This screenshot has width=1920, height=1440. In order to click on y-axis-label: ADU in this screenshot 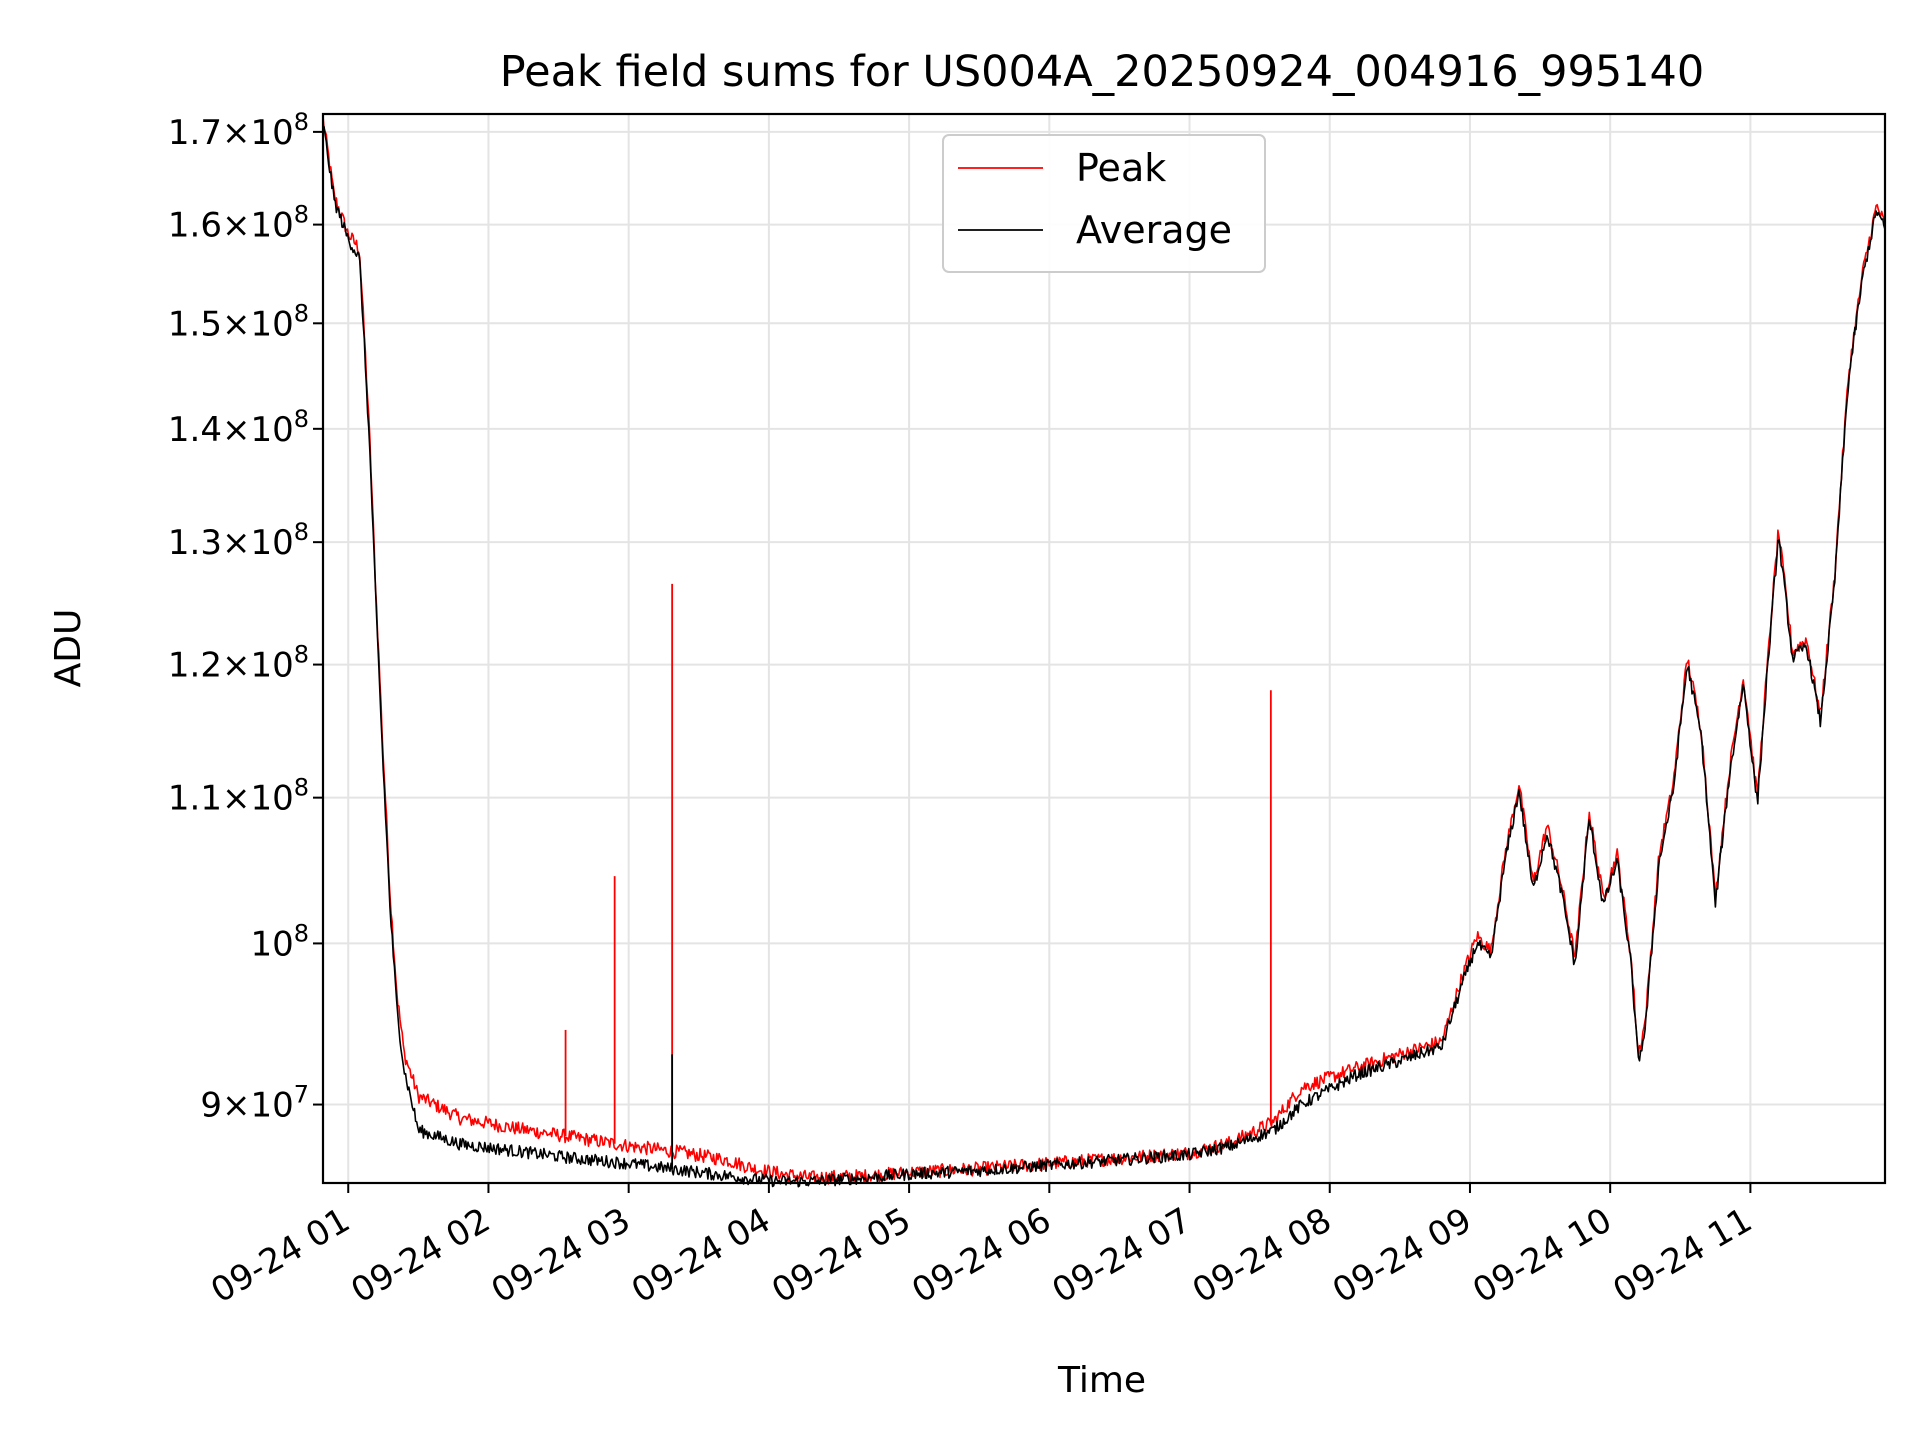, I will do `click(68, 648)`.